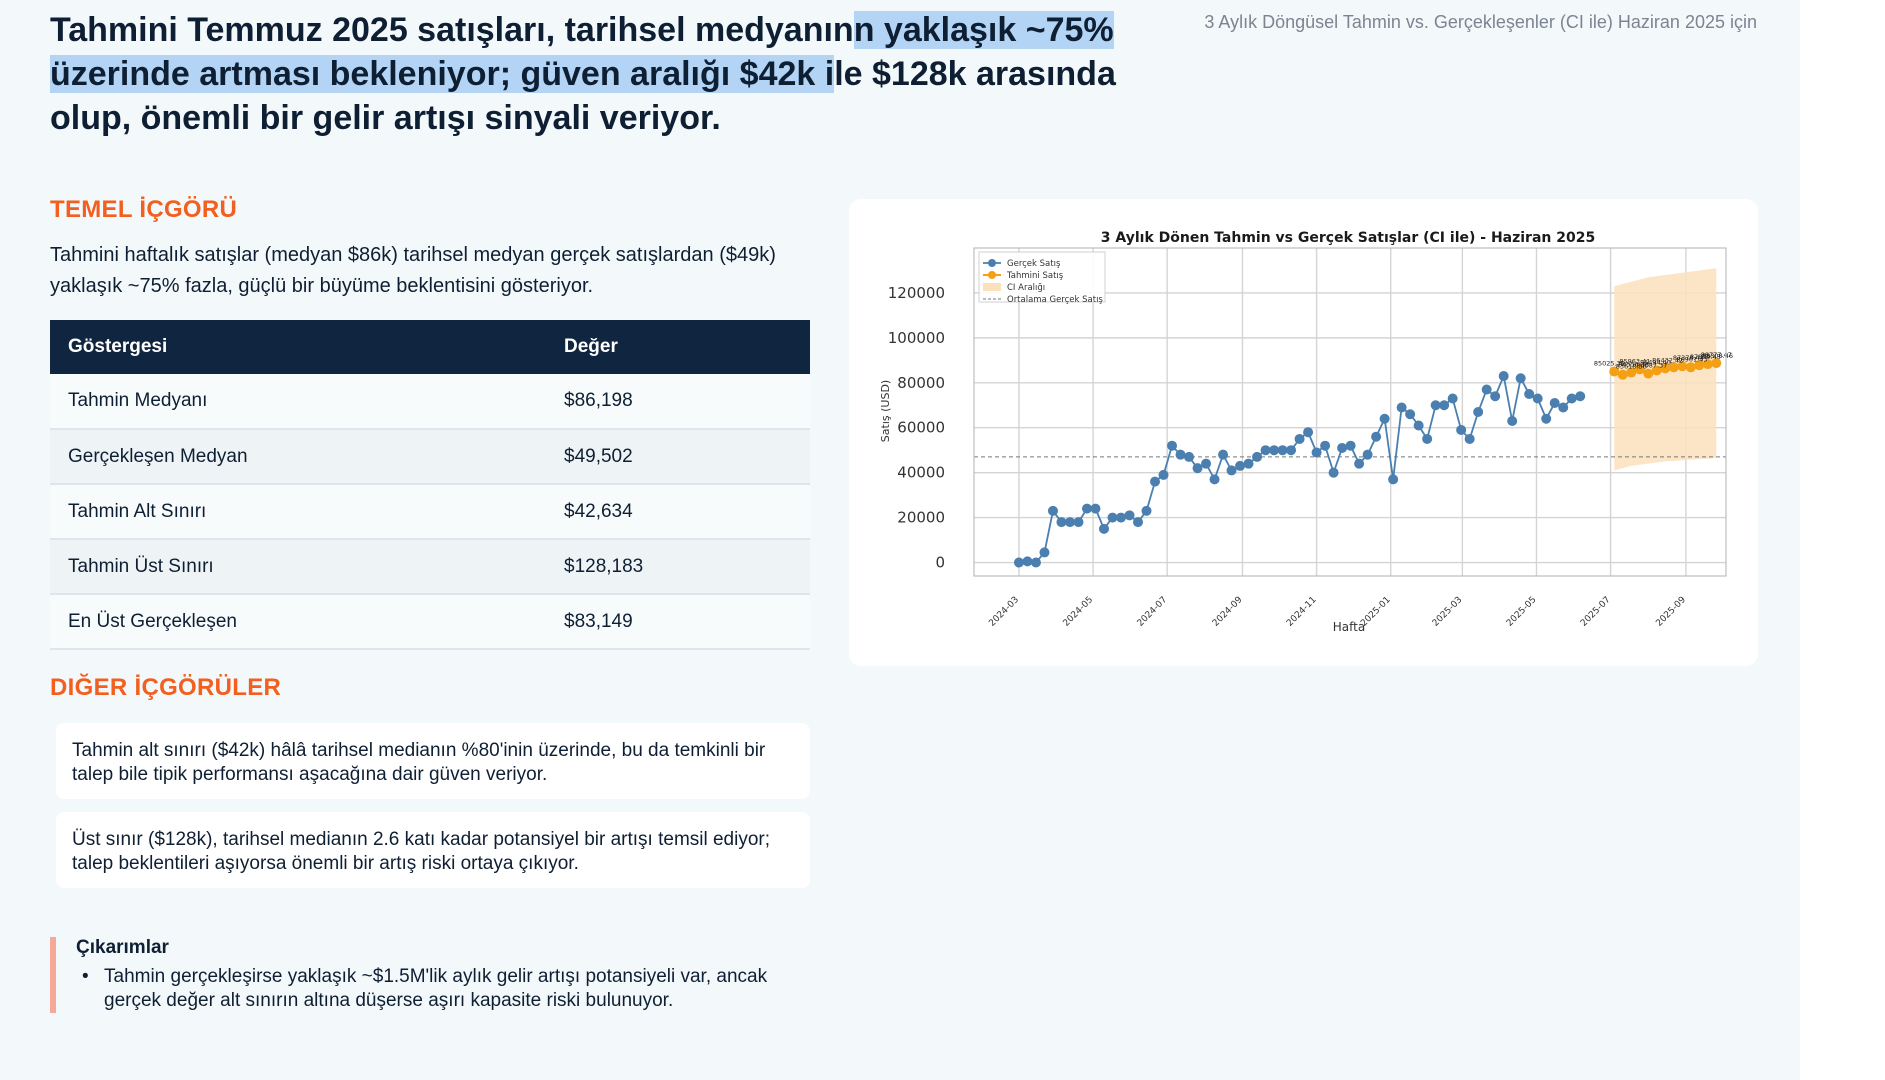 The height and width of the screenshot is (1080, 1885). Describe the element at coordinates (678, 402) in the screenshot. I see `table-cell-value: $86,198` at that location.